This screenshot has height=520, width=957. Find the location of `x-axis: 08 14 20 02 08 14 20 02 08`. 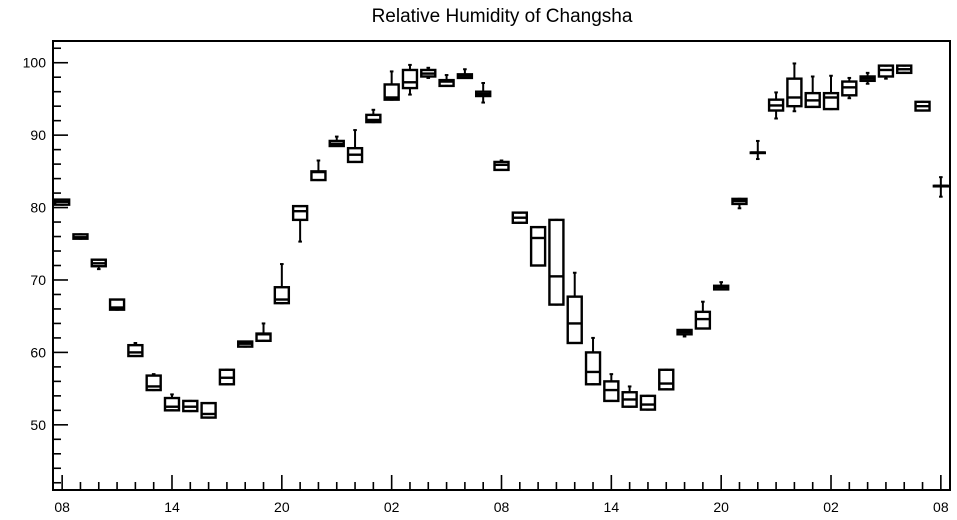

x-axis: 08 14 20 02 08 14 20 02 08 is located at coordinates (501, 495).